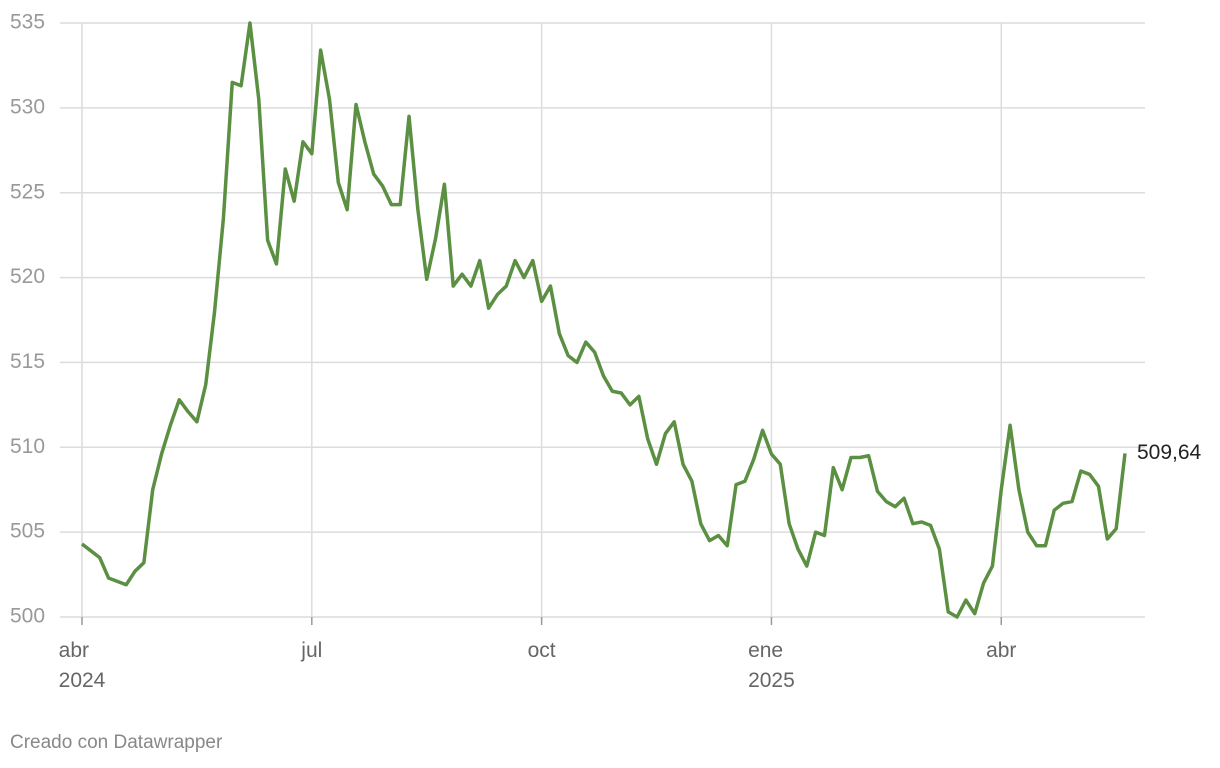 The height and width of the screenshot is (768, 1220). What do you see at coordinates (27, 616) in the screenshot?
I see `y-tick-label: 500` at bounding box center [27, 616].